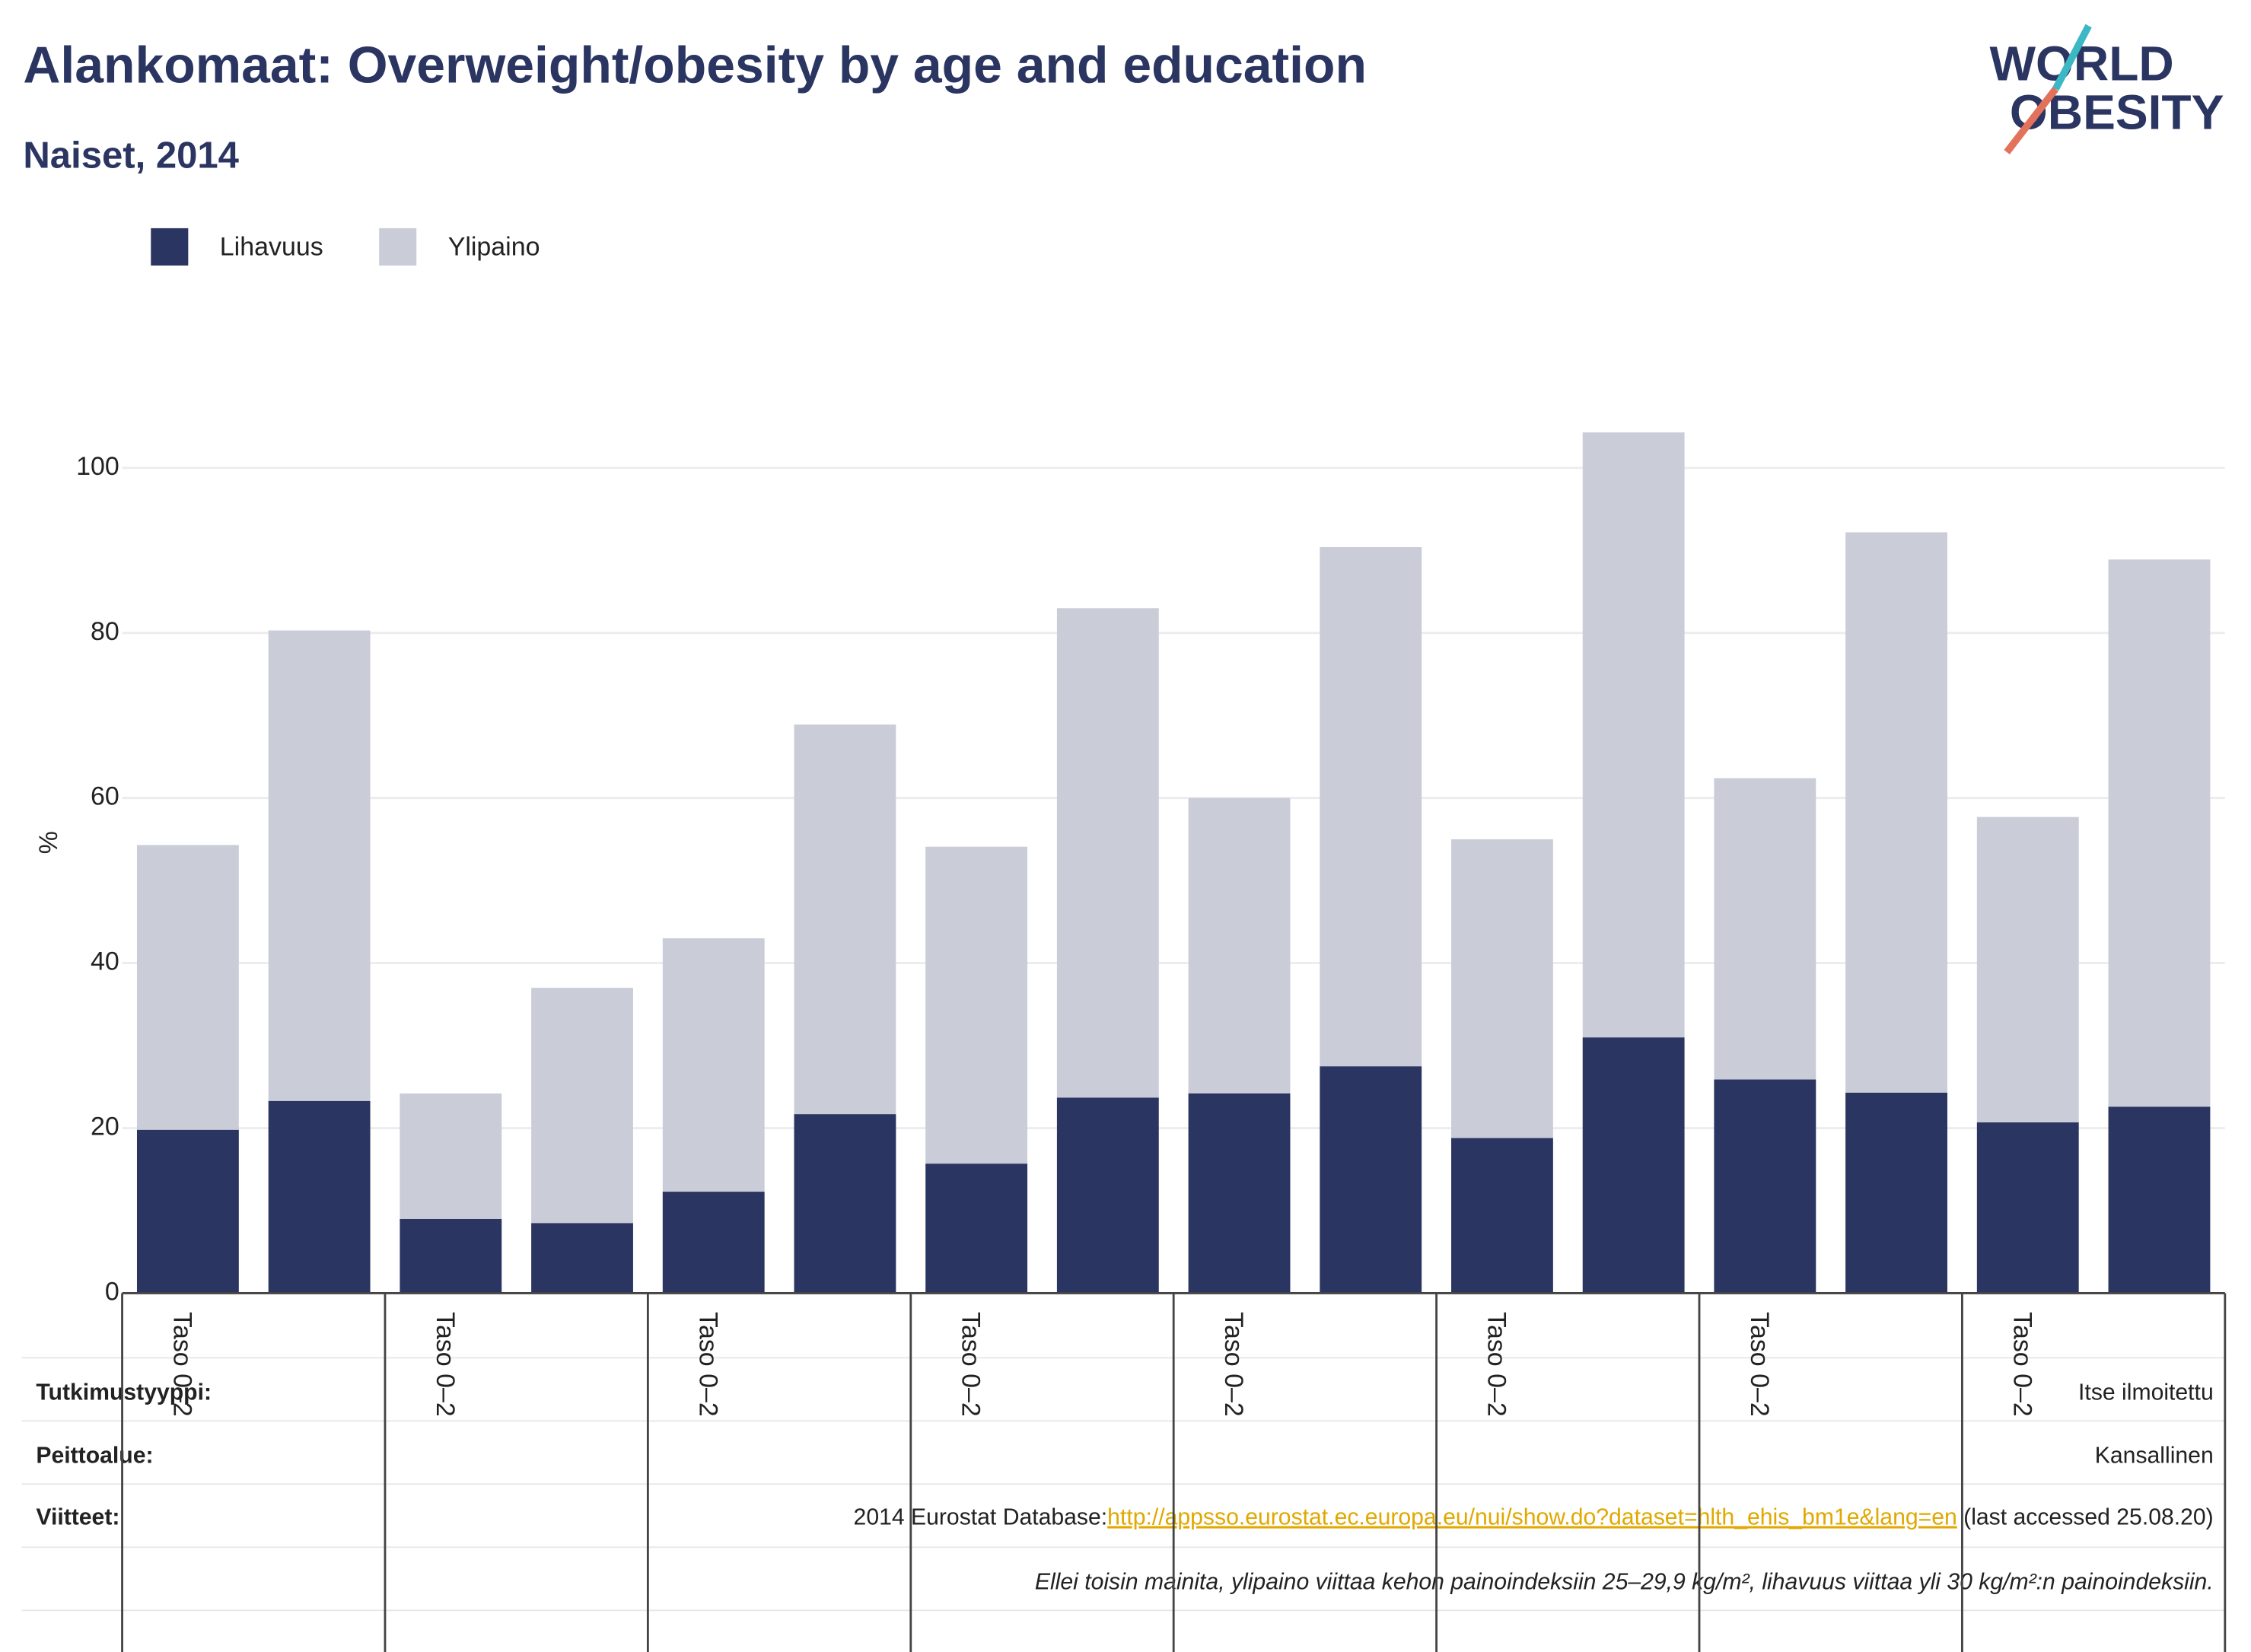 The image size is (2251, 1652). I want to click on y-tick-label: 20, so click(105, 1126).